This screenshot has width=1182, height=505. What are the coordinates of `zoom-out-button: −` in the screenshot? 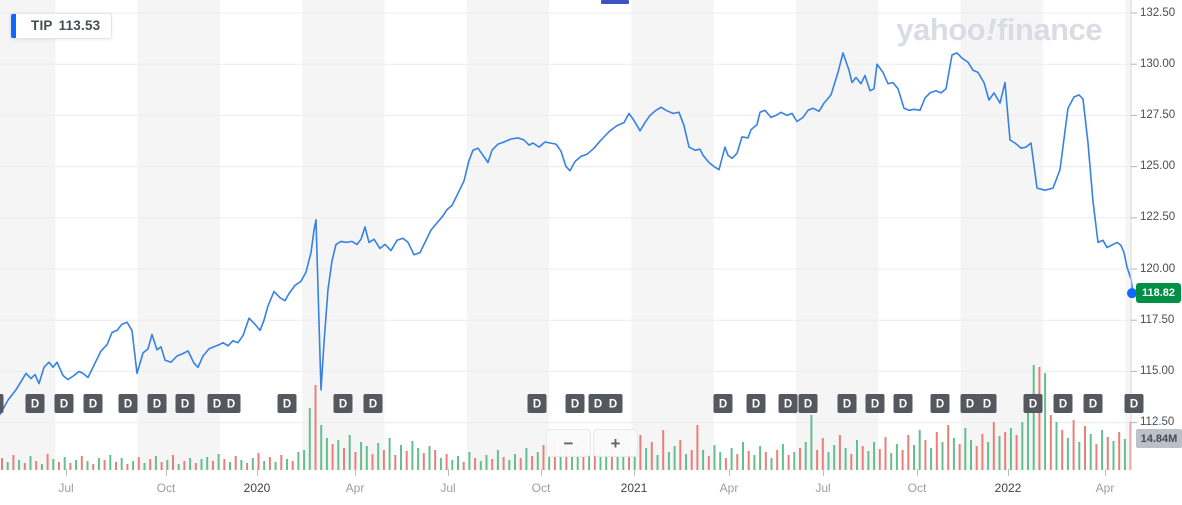 It's located at (568, 443).